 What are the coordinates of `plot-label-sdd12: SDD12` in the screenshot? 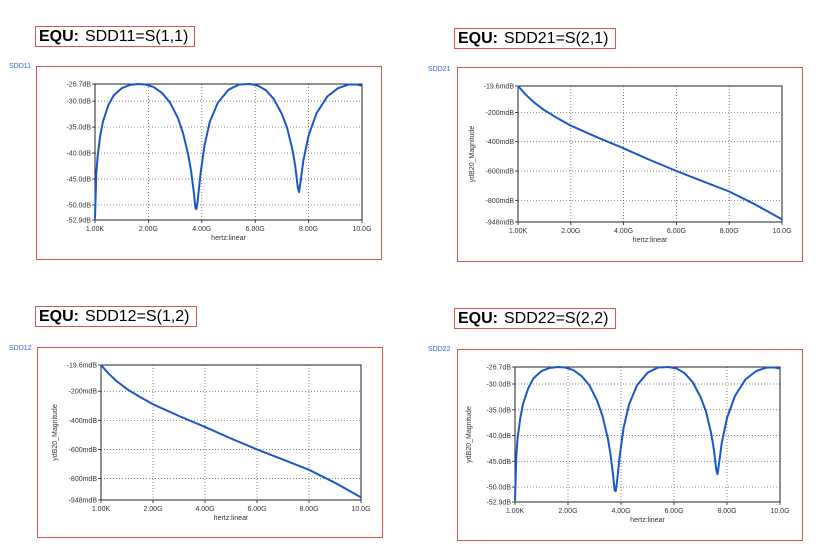 It's located at (20, 348).